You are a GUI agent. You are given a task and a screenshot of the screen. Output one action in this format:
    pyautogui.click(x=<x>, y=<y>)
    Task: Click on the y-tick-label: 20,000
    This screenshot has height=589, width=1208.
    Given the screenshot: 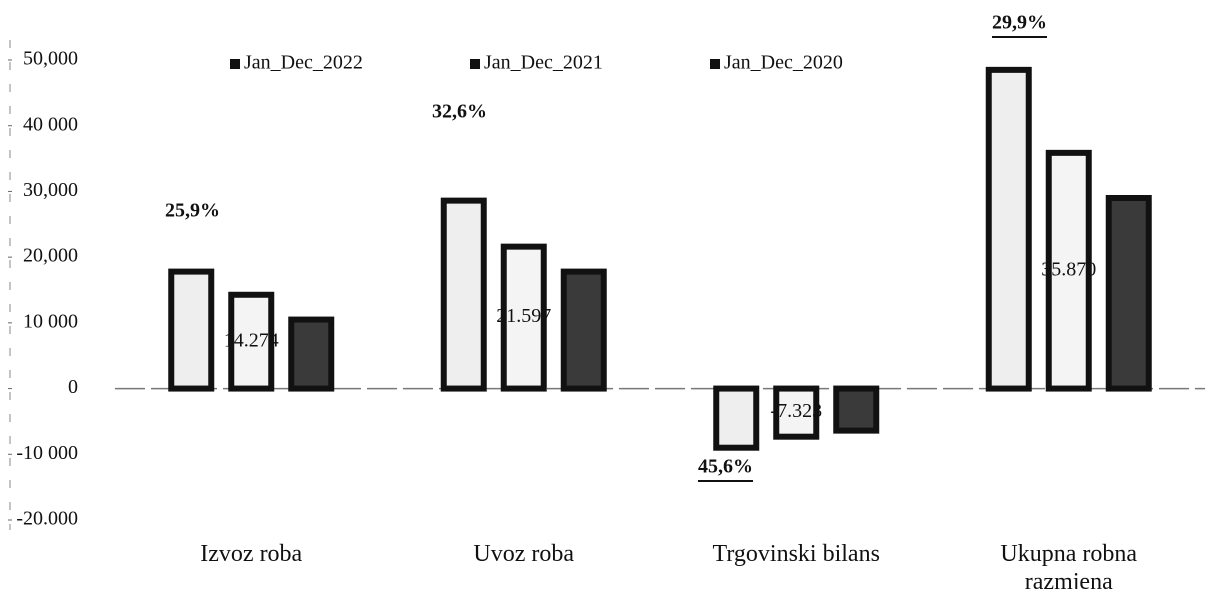 What is the action you would take?
    pyautogui.click(x=50, y=256)
    